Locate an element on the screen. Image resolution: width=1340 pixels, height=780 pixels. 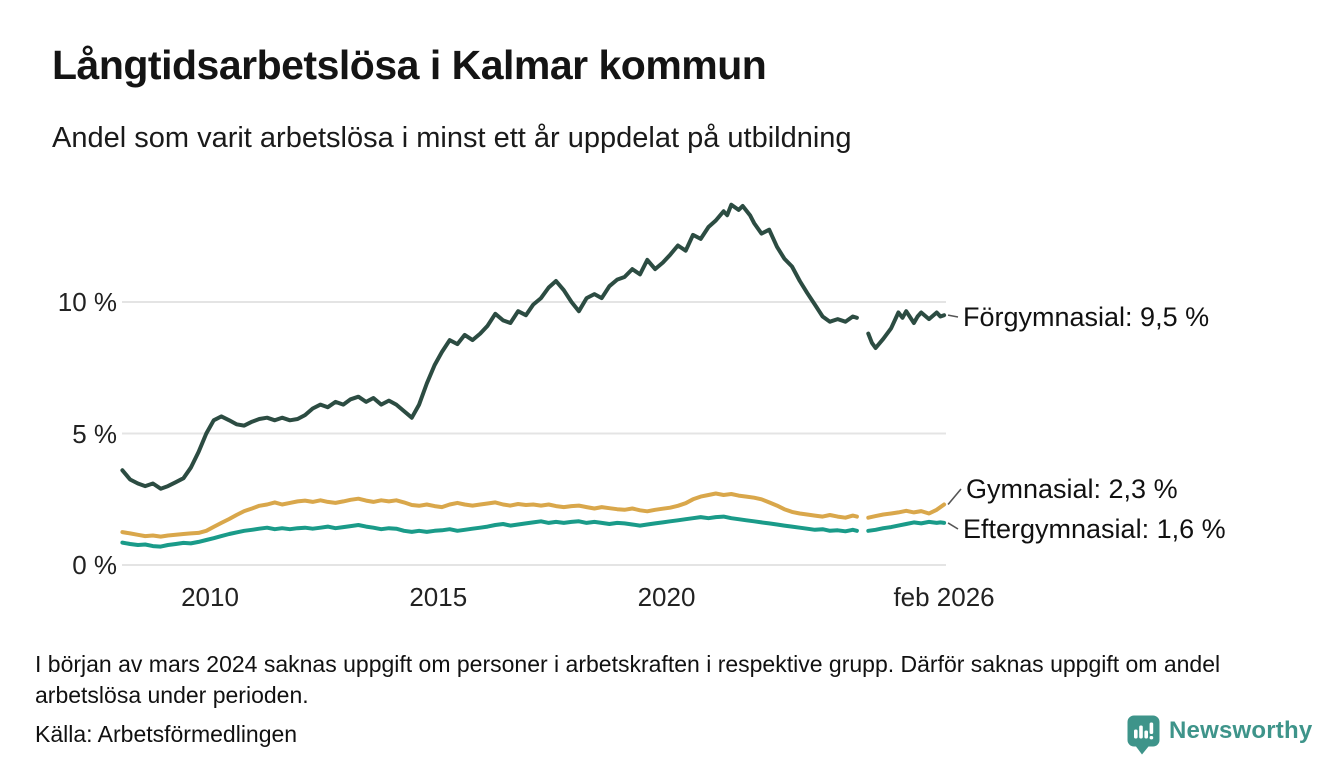
brand-logo: Newsworthy is located at coordinates (1219, 737).